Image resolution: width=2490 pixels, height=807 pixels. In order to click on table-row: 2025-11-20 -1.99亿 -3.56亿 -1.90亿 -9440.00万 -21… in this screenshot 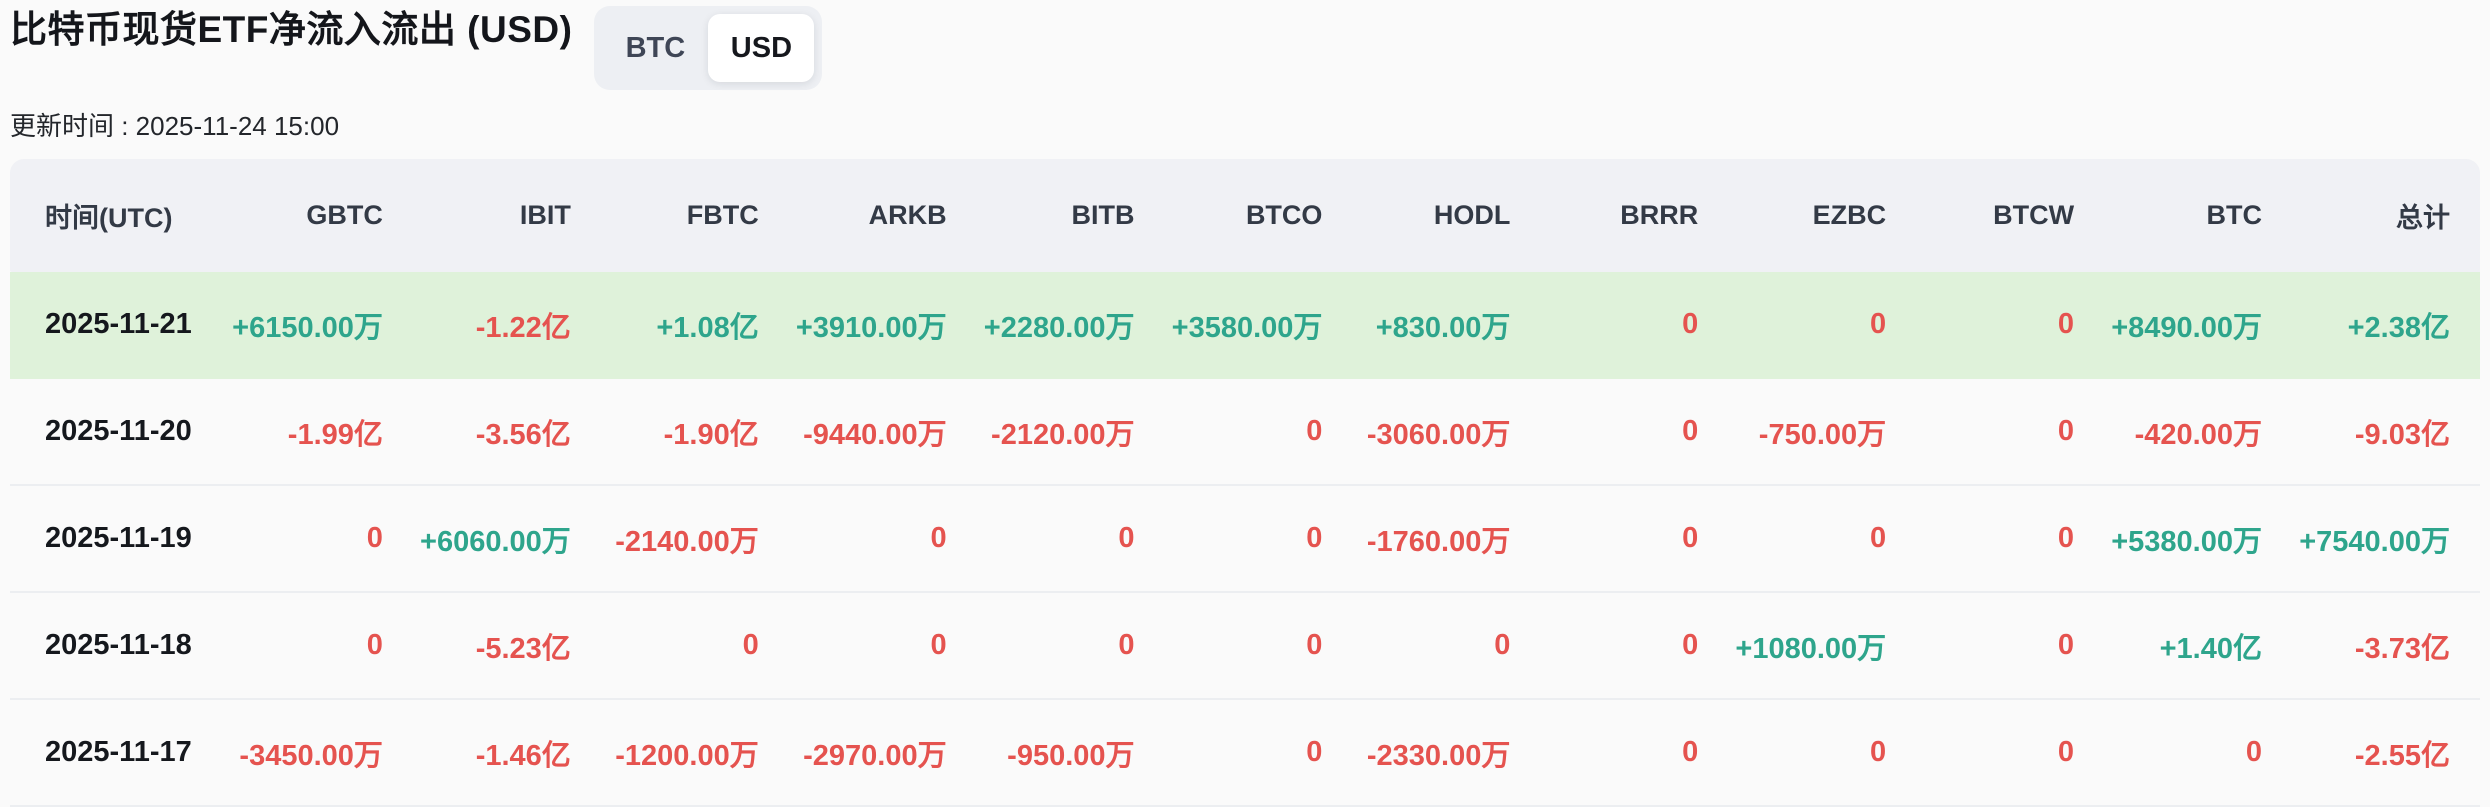, I will do `click(1245, 432)`.